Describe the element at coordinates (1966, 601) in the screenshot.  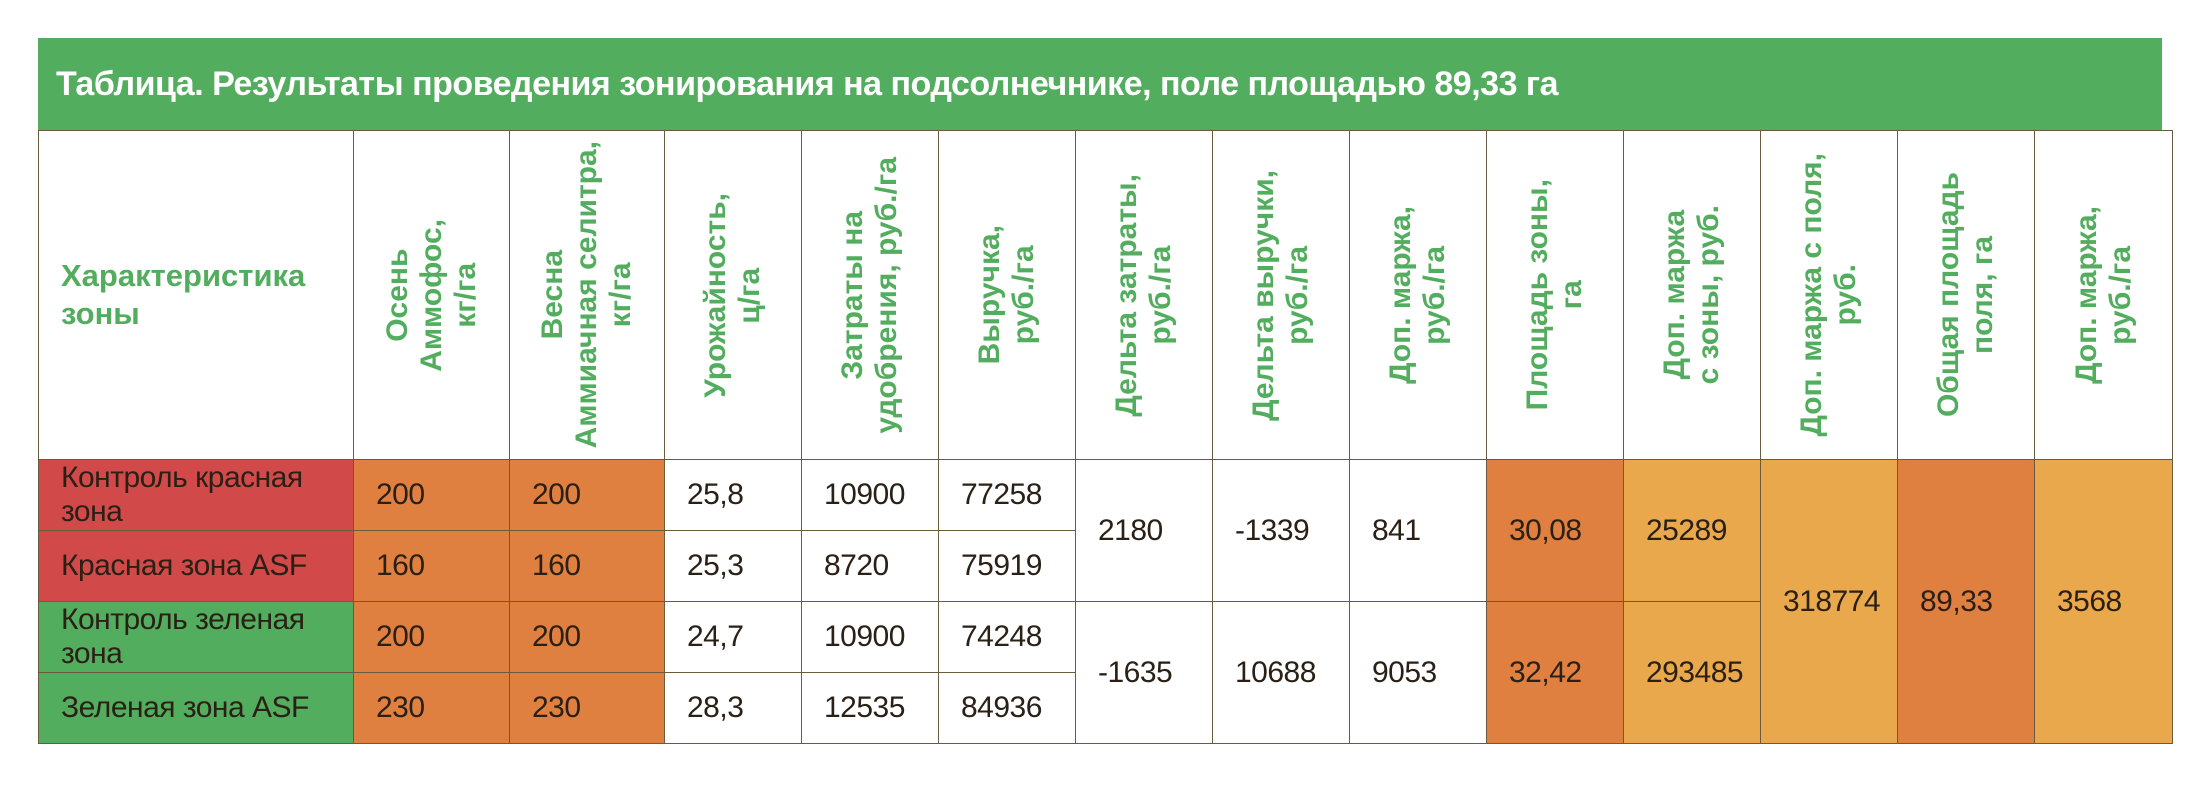
I see `total-area-value: 89,33` at that location.